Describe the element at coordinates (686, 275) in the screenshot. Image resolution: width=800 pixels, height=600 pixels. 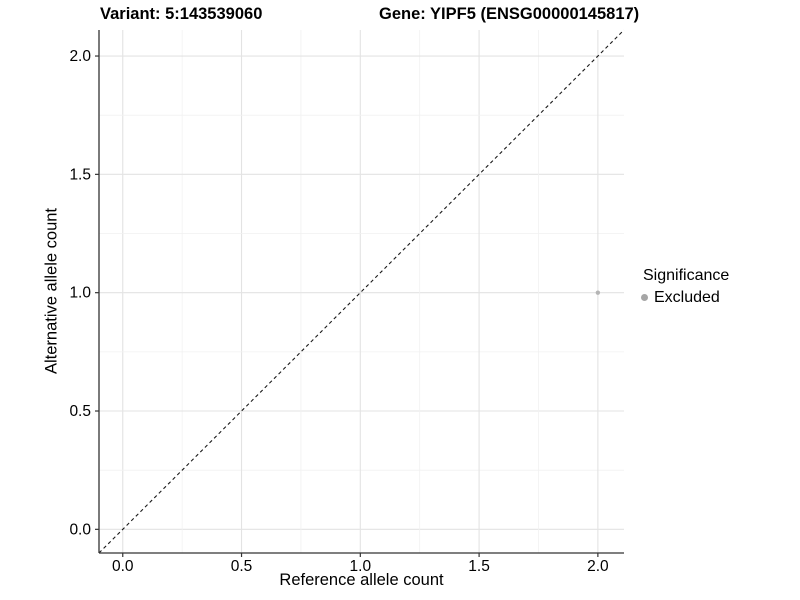
I see `legend-title: Significance` at that location.